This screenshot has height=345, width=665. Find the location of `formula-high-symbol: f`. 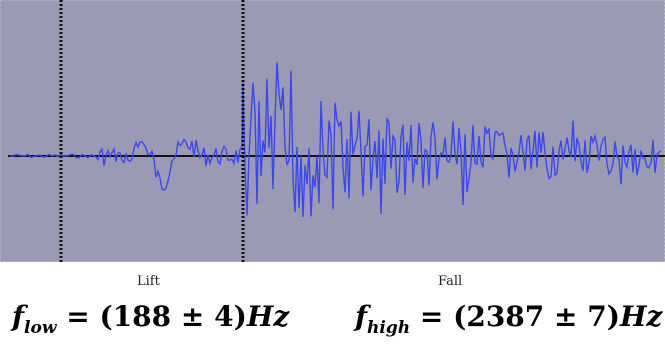

formula-high-symbol: f is located at coordinates (361, 316).